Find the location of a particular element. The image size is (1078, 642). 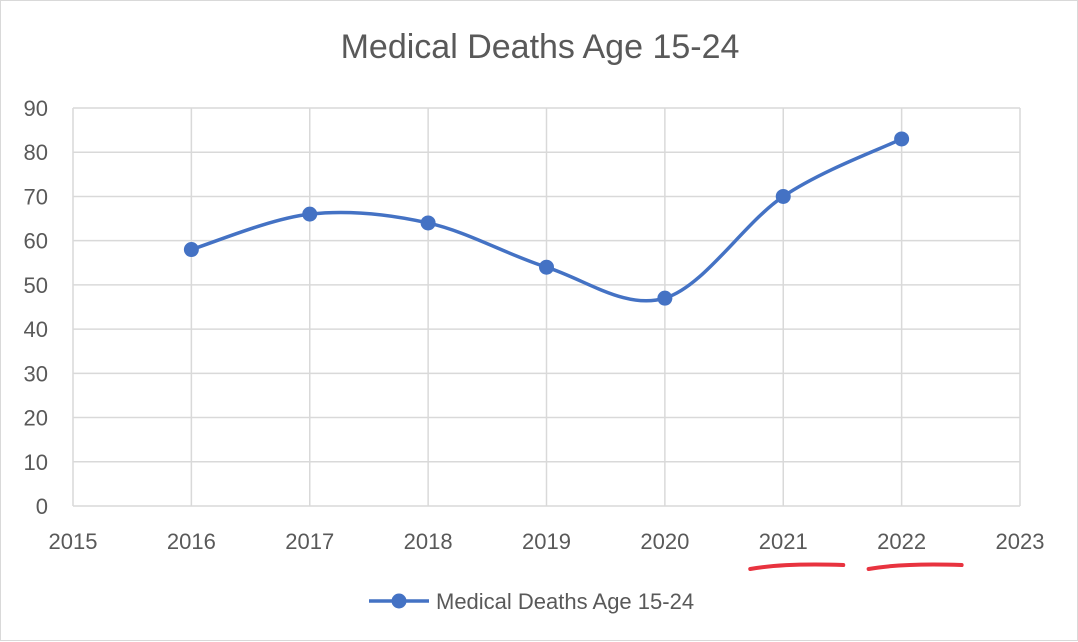

y-tick-label-10: 10 is located at coordinates (36, 462).